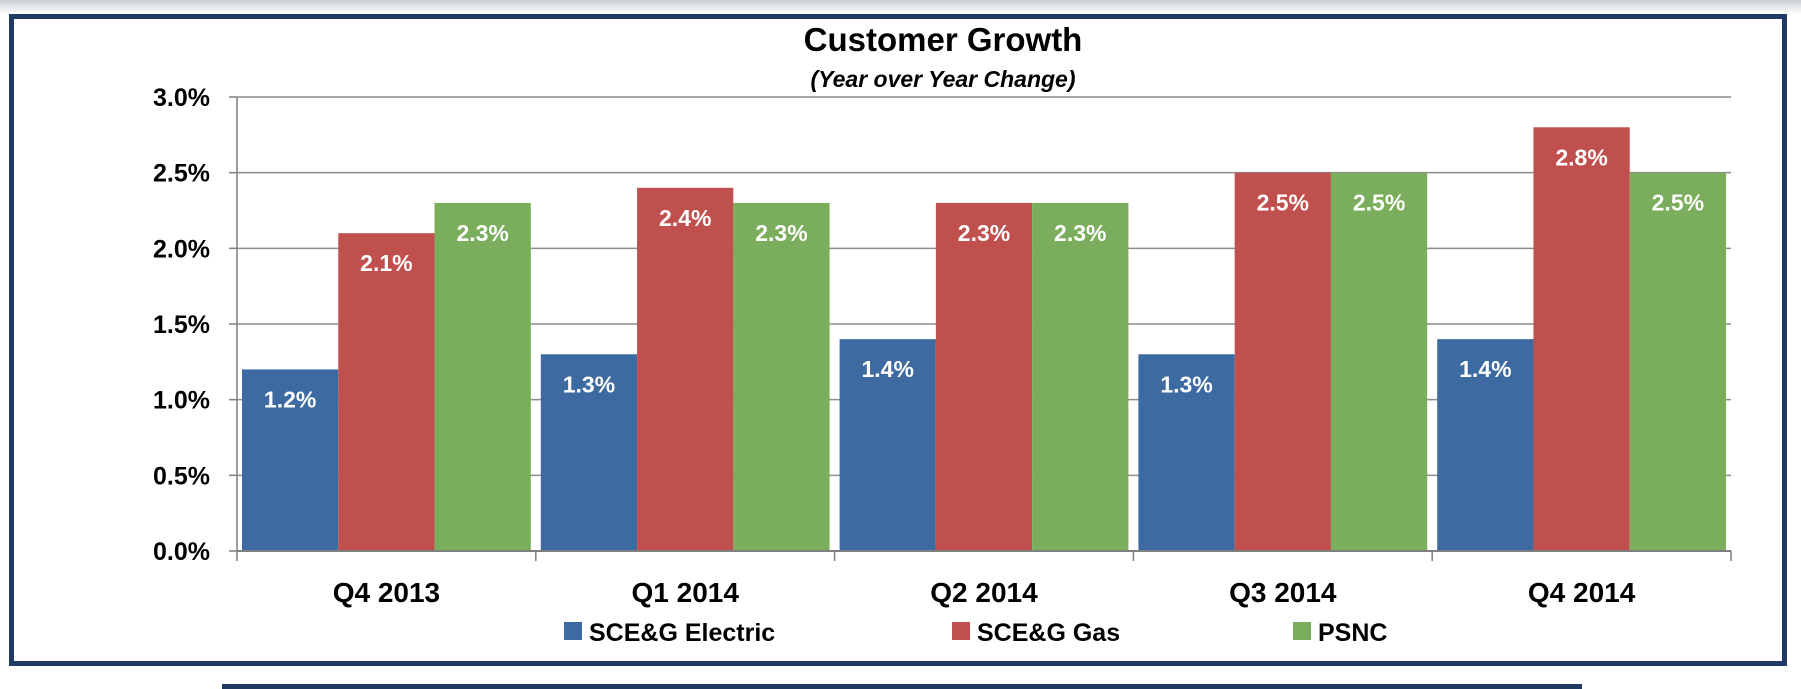 Image resolution: width=1801 pixels, height=689 pixels. What do you see at coordinates (181, 552) in the screenshot?
I see `y-tick-label: 0.0%` at bounding box center [181, 552].